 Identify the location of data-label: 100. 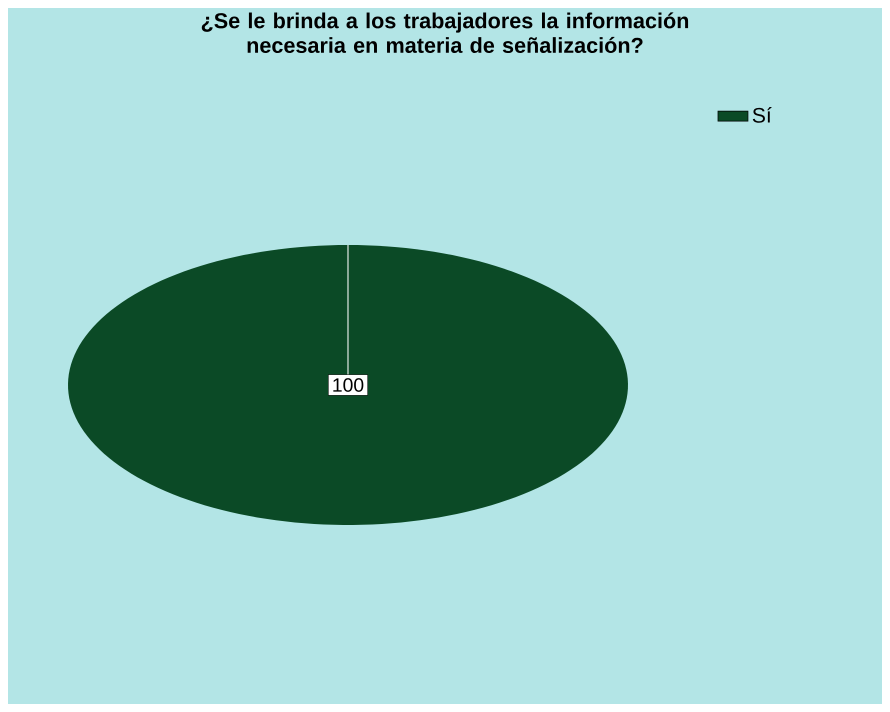
(348, 385).